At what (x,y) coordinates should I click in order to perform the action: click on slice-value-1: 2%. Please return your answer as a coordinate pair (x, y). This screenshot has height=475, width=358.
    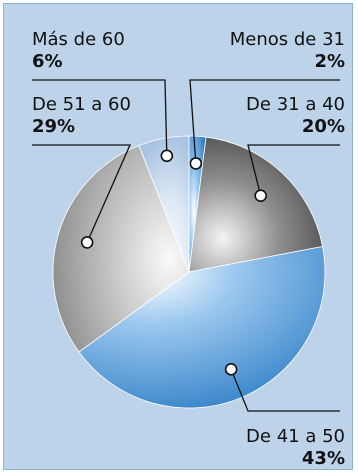
    Looking at the image, I should click on (329, 61).